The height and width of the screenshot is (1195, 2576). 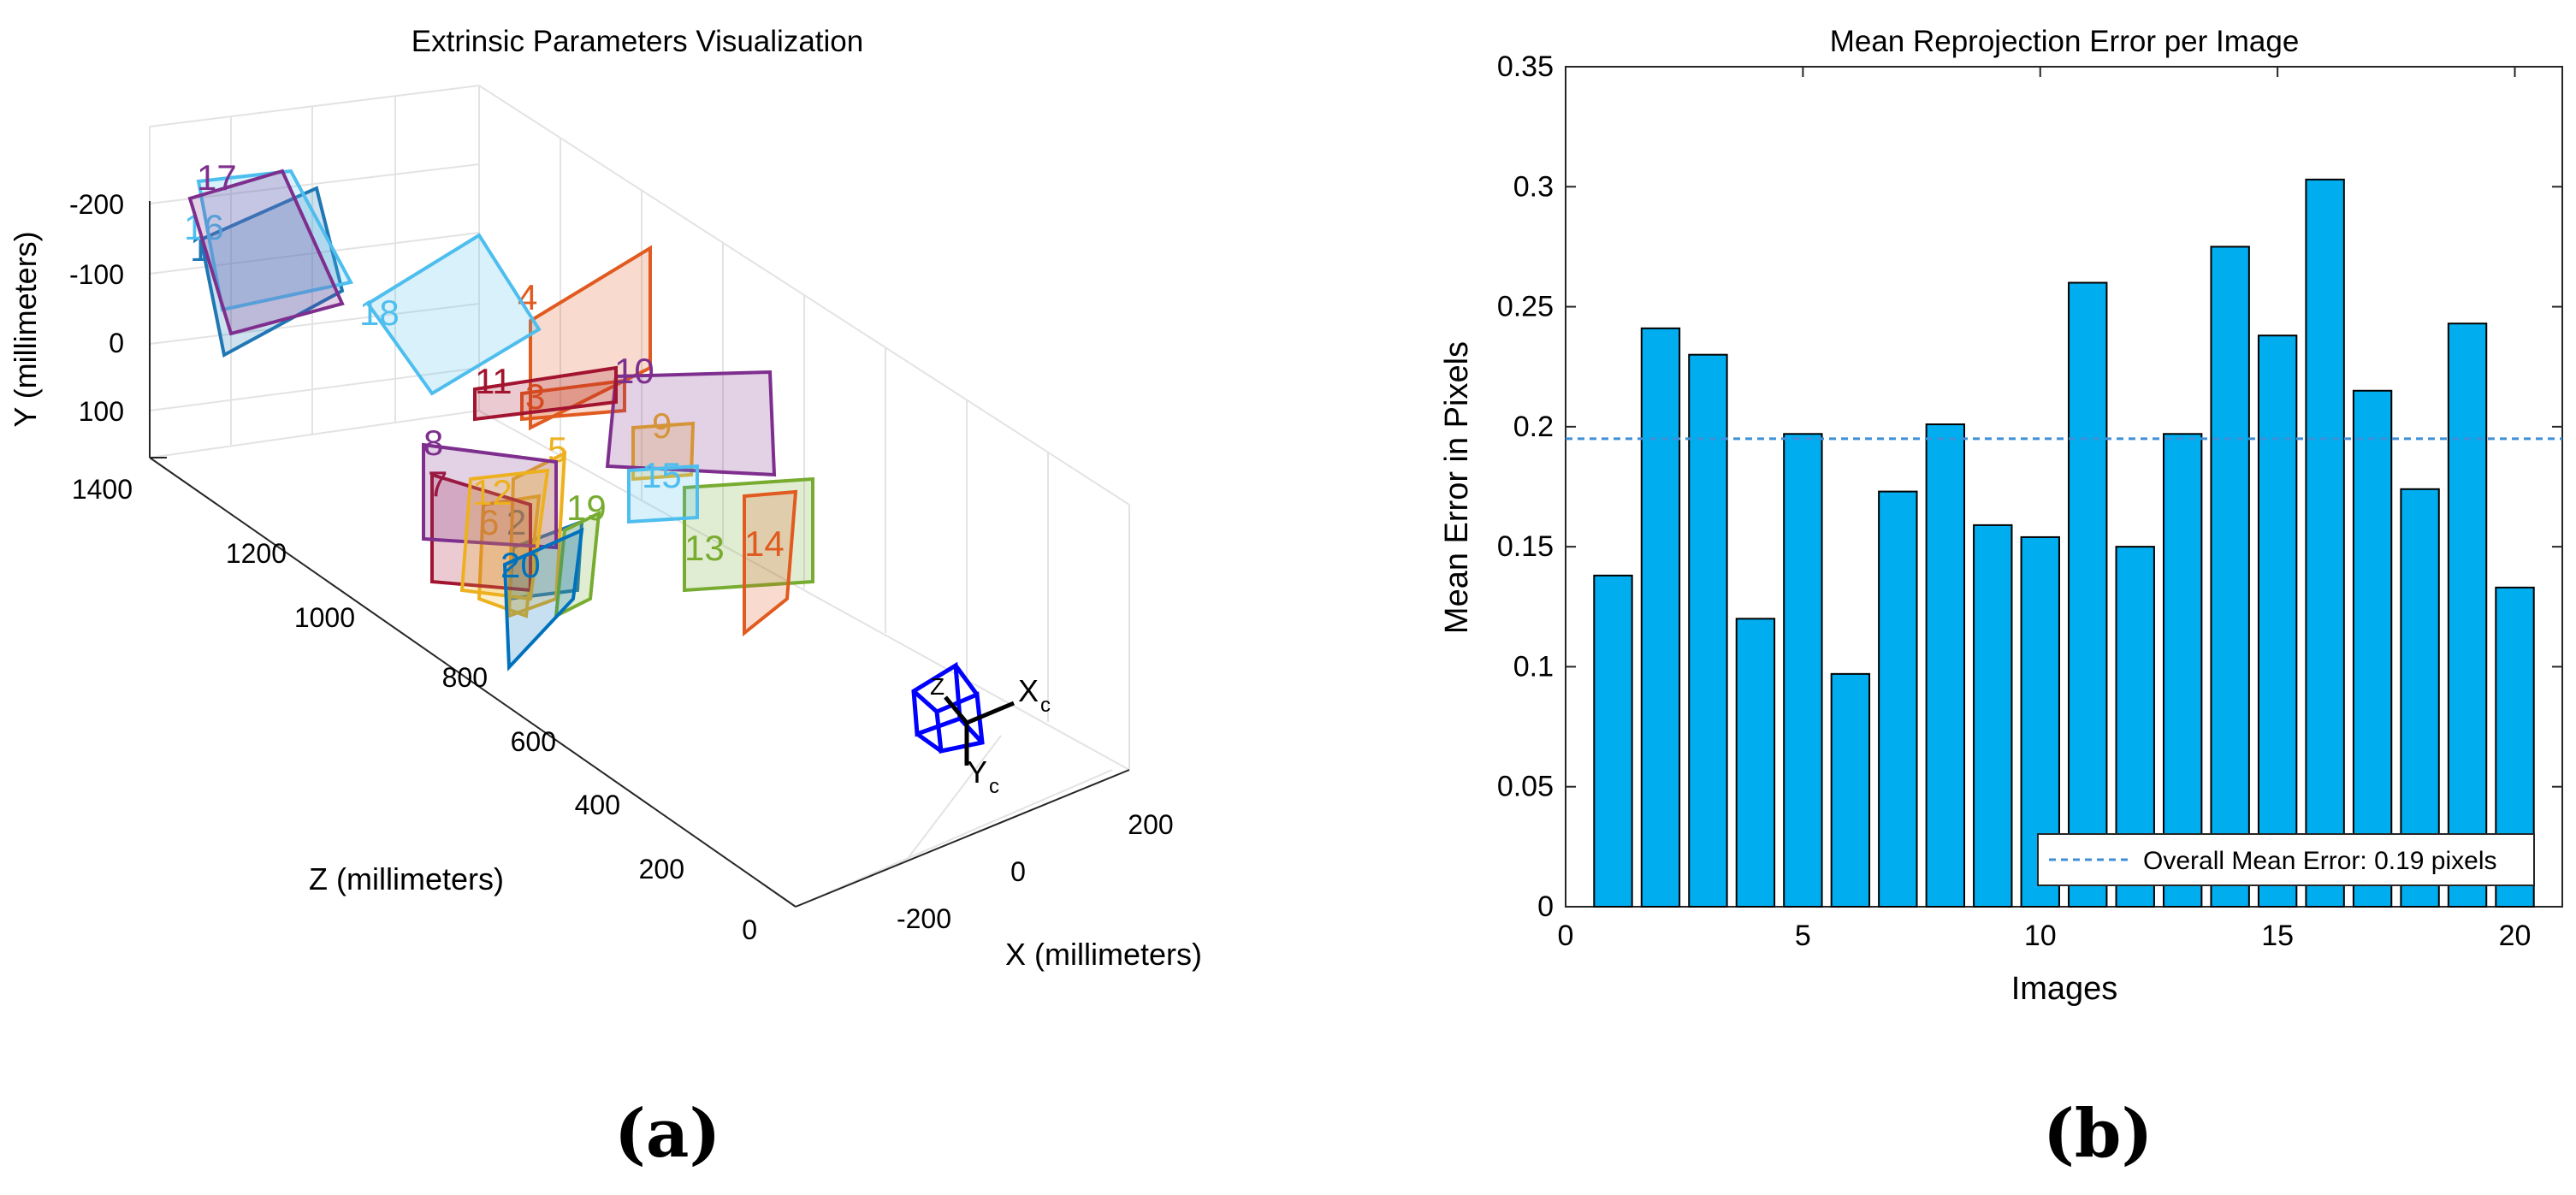 I want to click on board-label-1: 1, so click(x=200, y=249).